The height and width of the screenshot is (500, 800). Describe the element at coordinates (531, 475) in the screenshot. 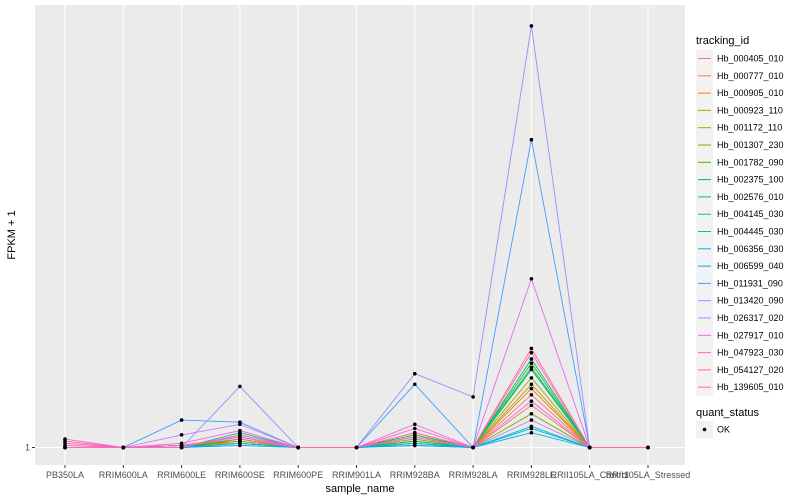

I see `x-tick-label: RRIM928LE` at that location.